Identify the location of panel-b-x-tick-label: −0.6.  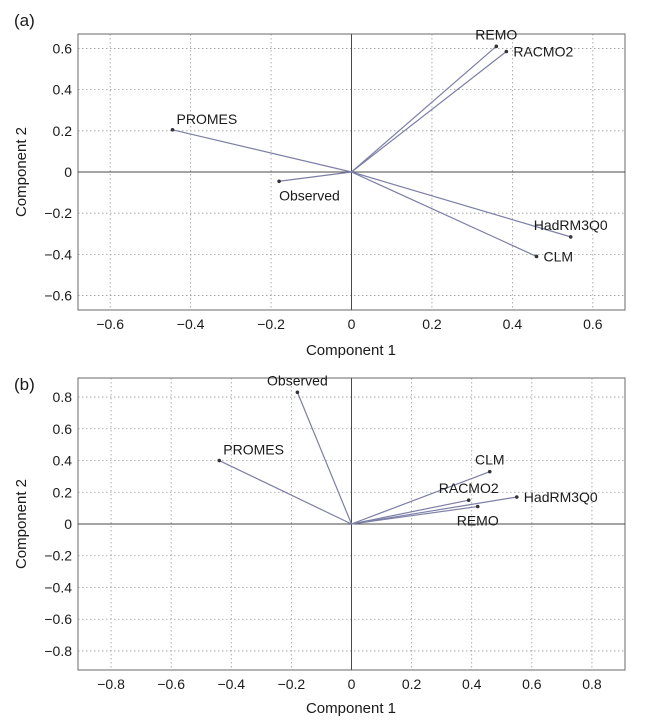
(171, 684).